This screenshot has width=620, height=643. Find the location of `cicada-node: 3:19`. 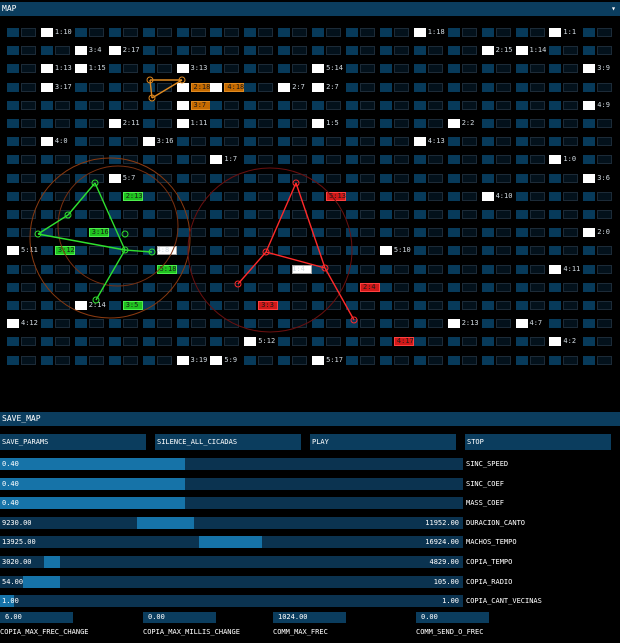

cicada-node: 3:19 is located at coordinates (191, 360).